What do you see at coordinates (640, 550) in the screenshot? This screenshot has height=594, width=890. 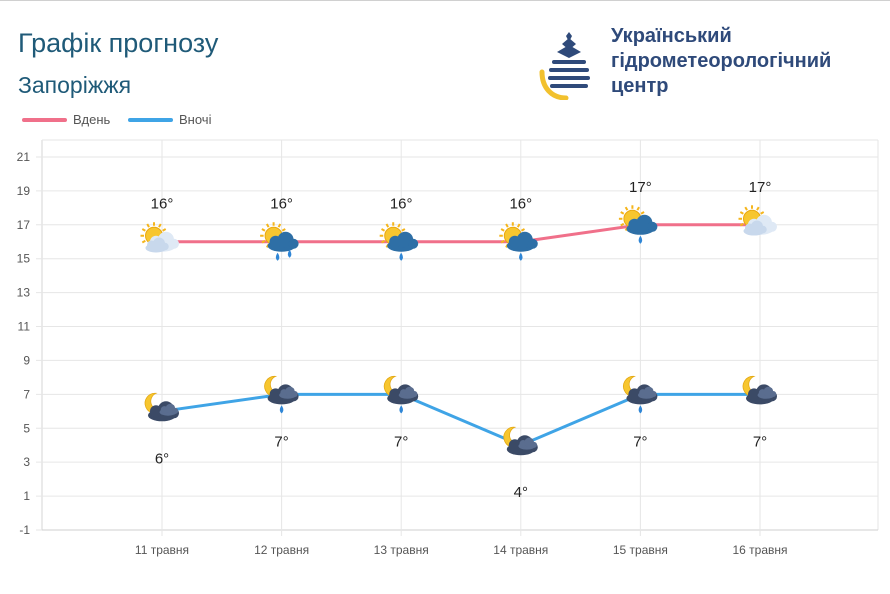 I see `x-tick-label: 15 травня` at bounding box center [640, 550].